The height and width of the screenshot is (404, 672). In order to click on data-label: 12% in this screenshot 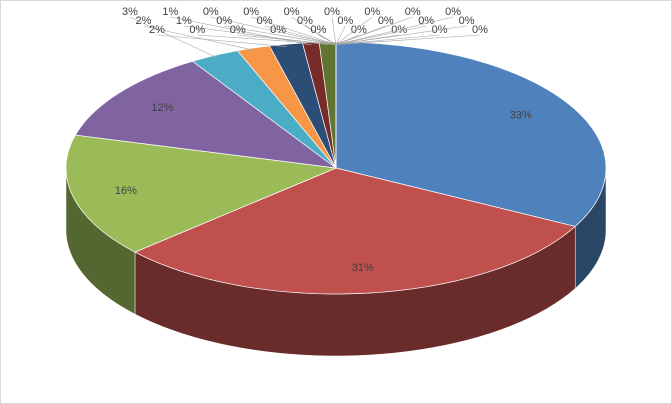, I will do `click(162, 108)`.